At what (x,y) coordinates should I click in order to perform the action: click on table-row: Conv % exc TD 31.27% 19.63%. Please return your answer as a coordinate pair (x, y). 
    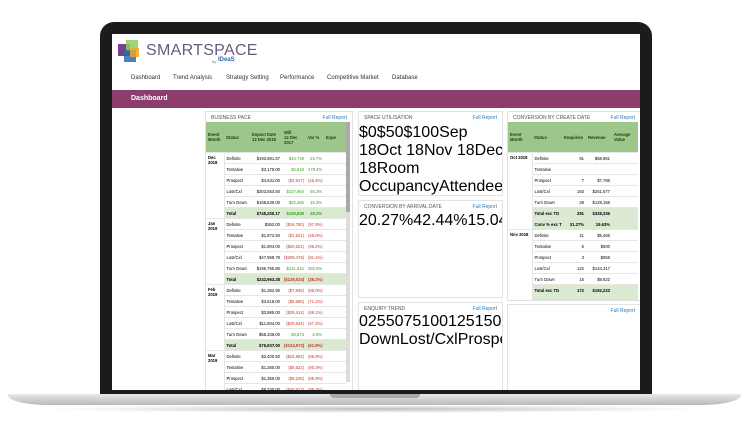
    Looking at the image, I should click on (573, 224).